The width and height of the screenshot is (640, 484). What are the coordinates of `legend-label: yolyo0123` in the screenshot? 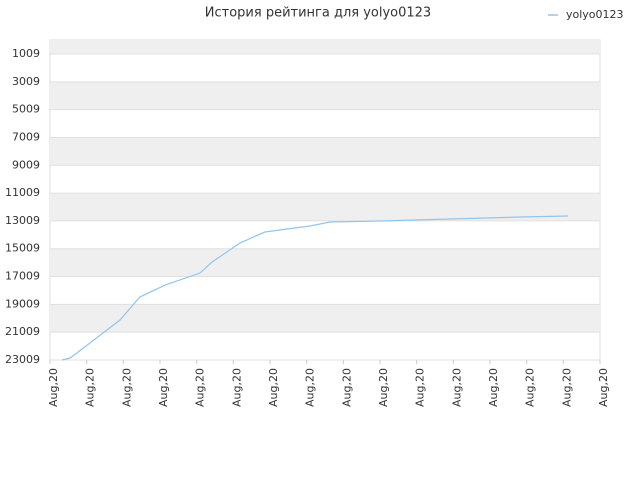 It's located at (595, 14).